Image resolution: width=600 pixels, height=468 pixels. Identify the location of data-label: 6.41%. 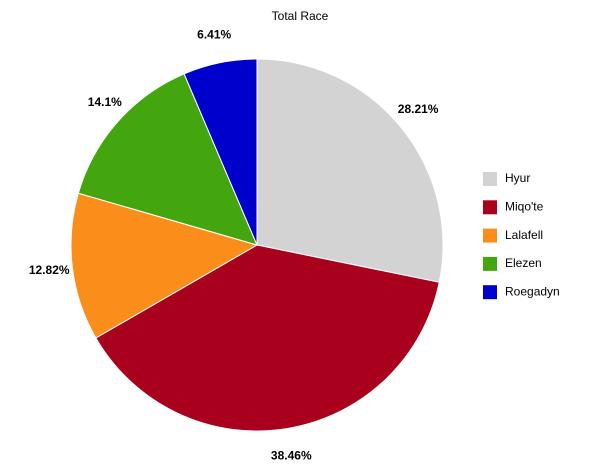
(214, 34).